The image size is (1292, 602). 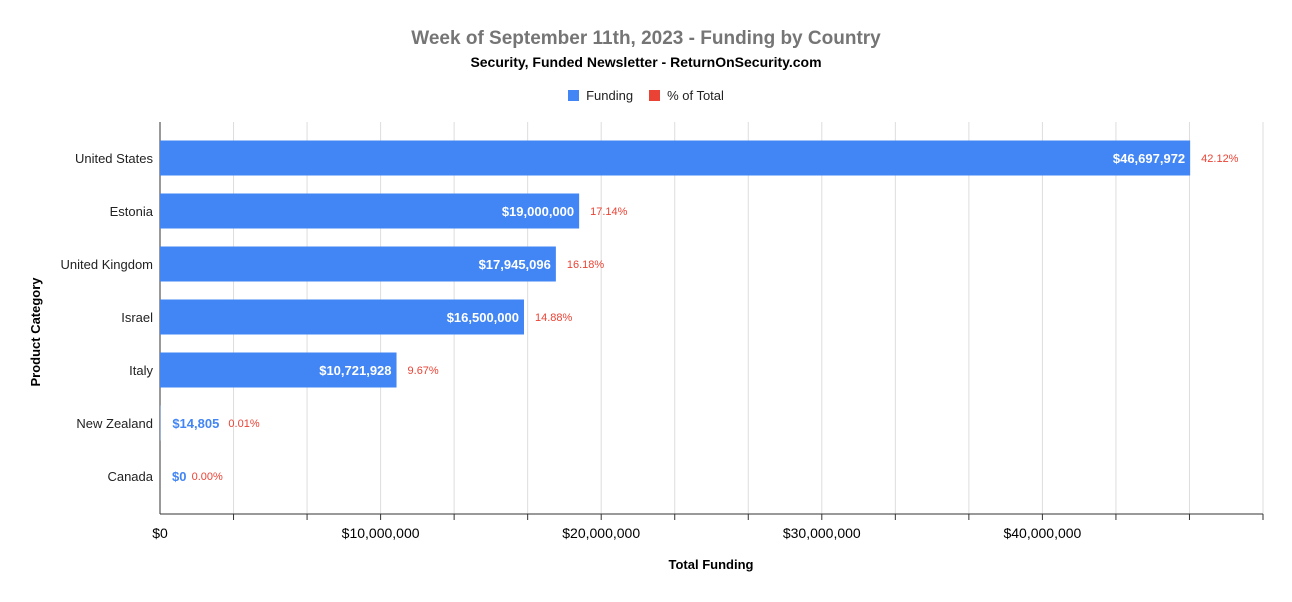 What do you see at coordinates (1042, 533) in the screenshot?
I see `x-tick-label: $40,000,000` at bounding box center [1042, 533].